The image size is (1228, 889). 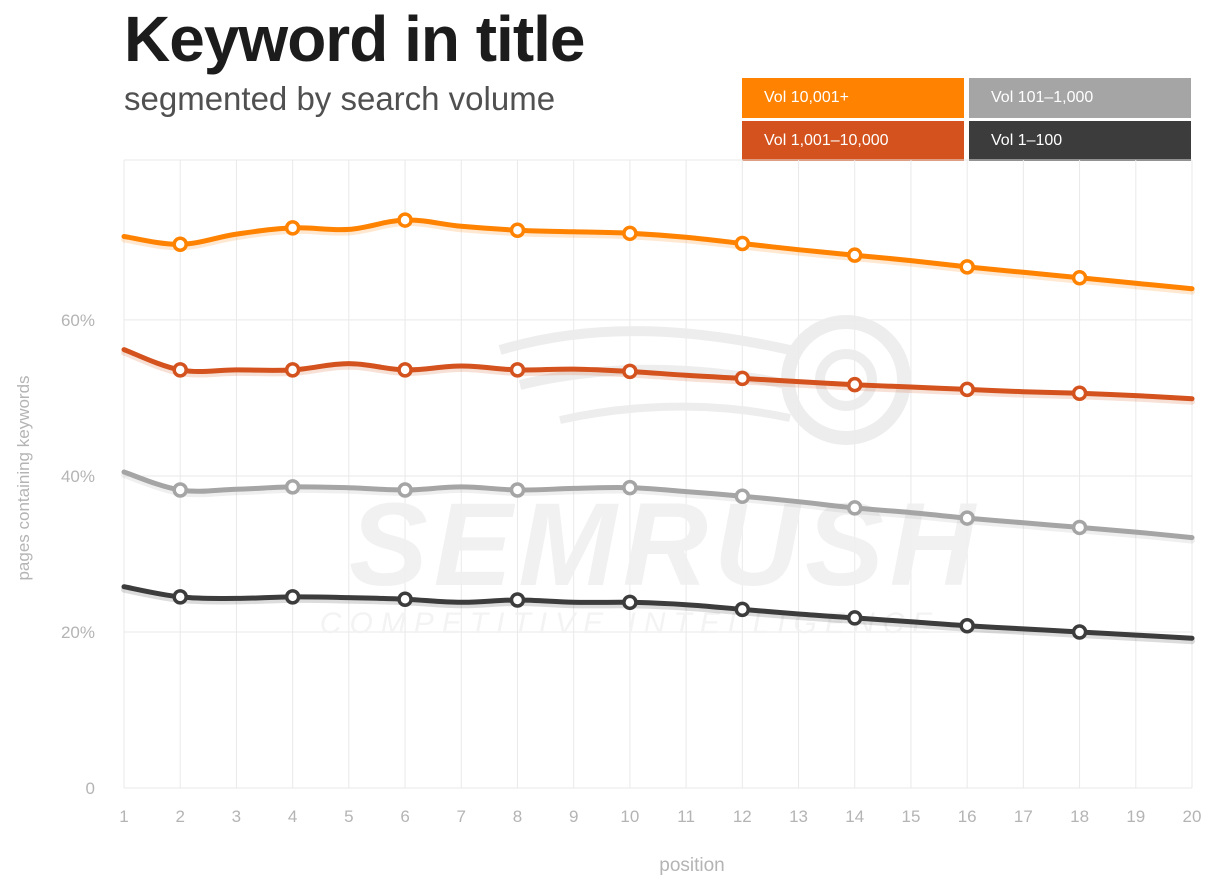 What do you see at coordinates (629, 816) in the screenshot?
I see `x-tick-label: 10` at bounding box center [629, 816].